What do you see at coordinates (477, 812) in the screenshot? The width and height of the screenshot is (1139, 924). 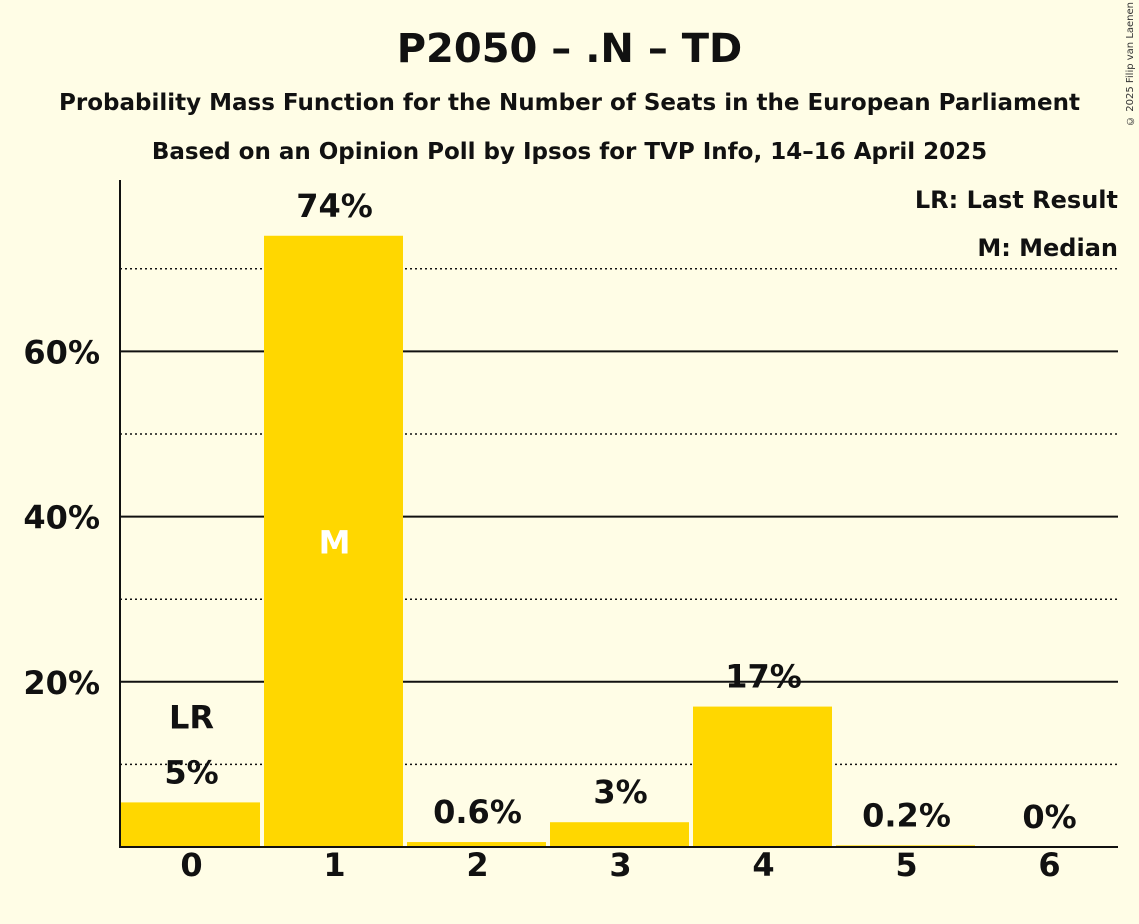 I see `data-label: 0.6%` at bounding box center [477, 812].